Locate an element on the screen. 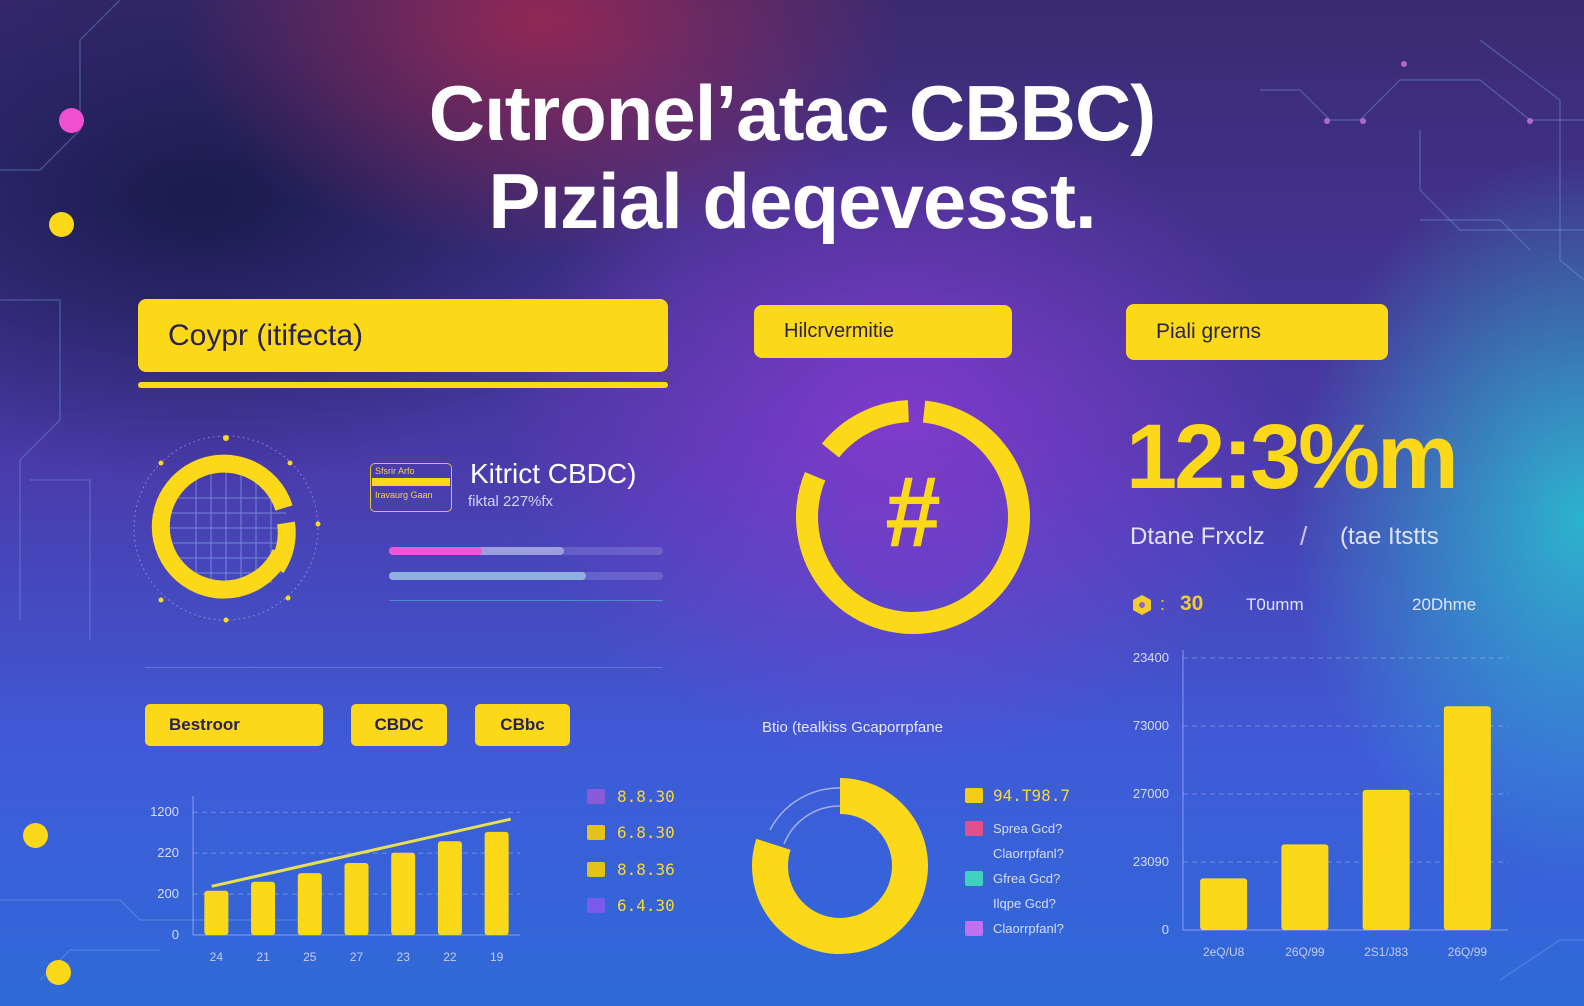 This screenshot has width=1584, height=1006. y-tick-label: 1200 is located at coordinates (164, 811).